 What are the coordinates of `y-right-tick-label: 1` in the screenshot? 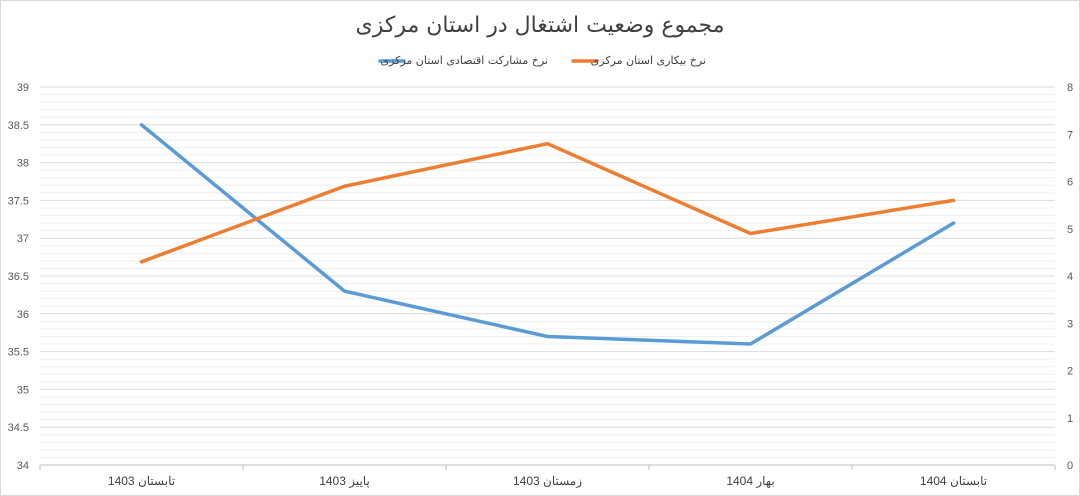 It's located at (1070, 419).